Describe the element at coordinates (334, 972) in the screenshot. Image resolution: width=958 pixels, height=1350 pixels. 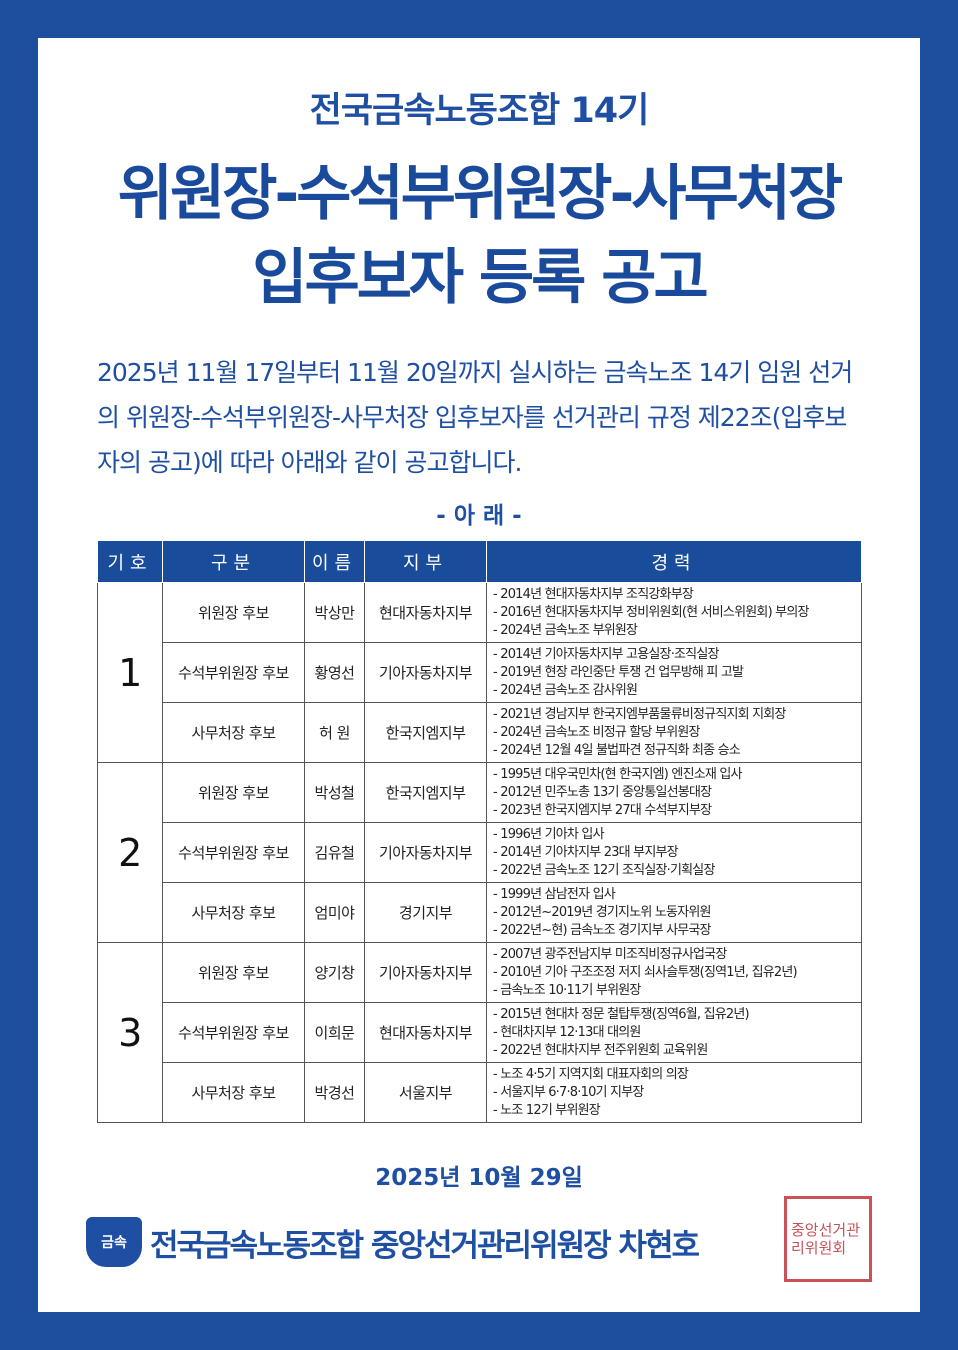
I see `candidate-name: 양기창` at that location.